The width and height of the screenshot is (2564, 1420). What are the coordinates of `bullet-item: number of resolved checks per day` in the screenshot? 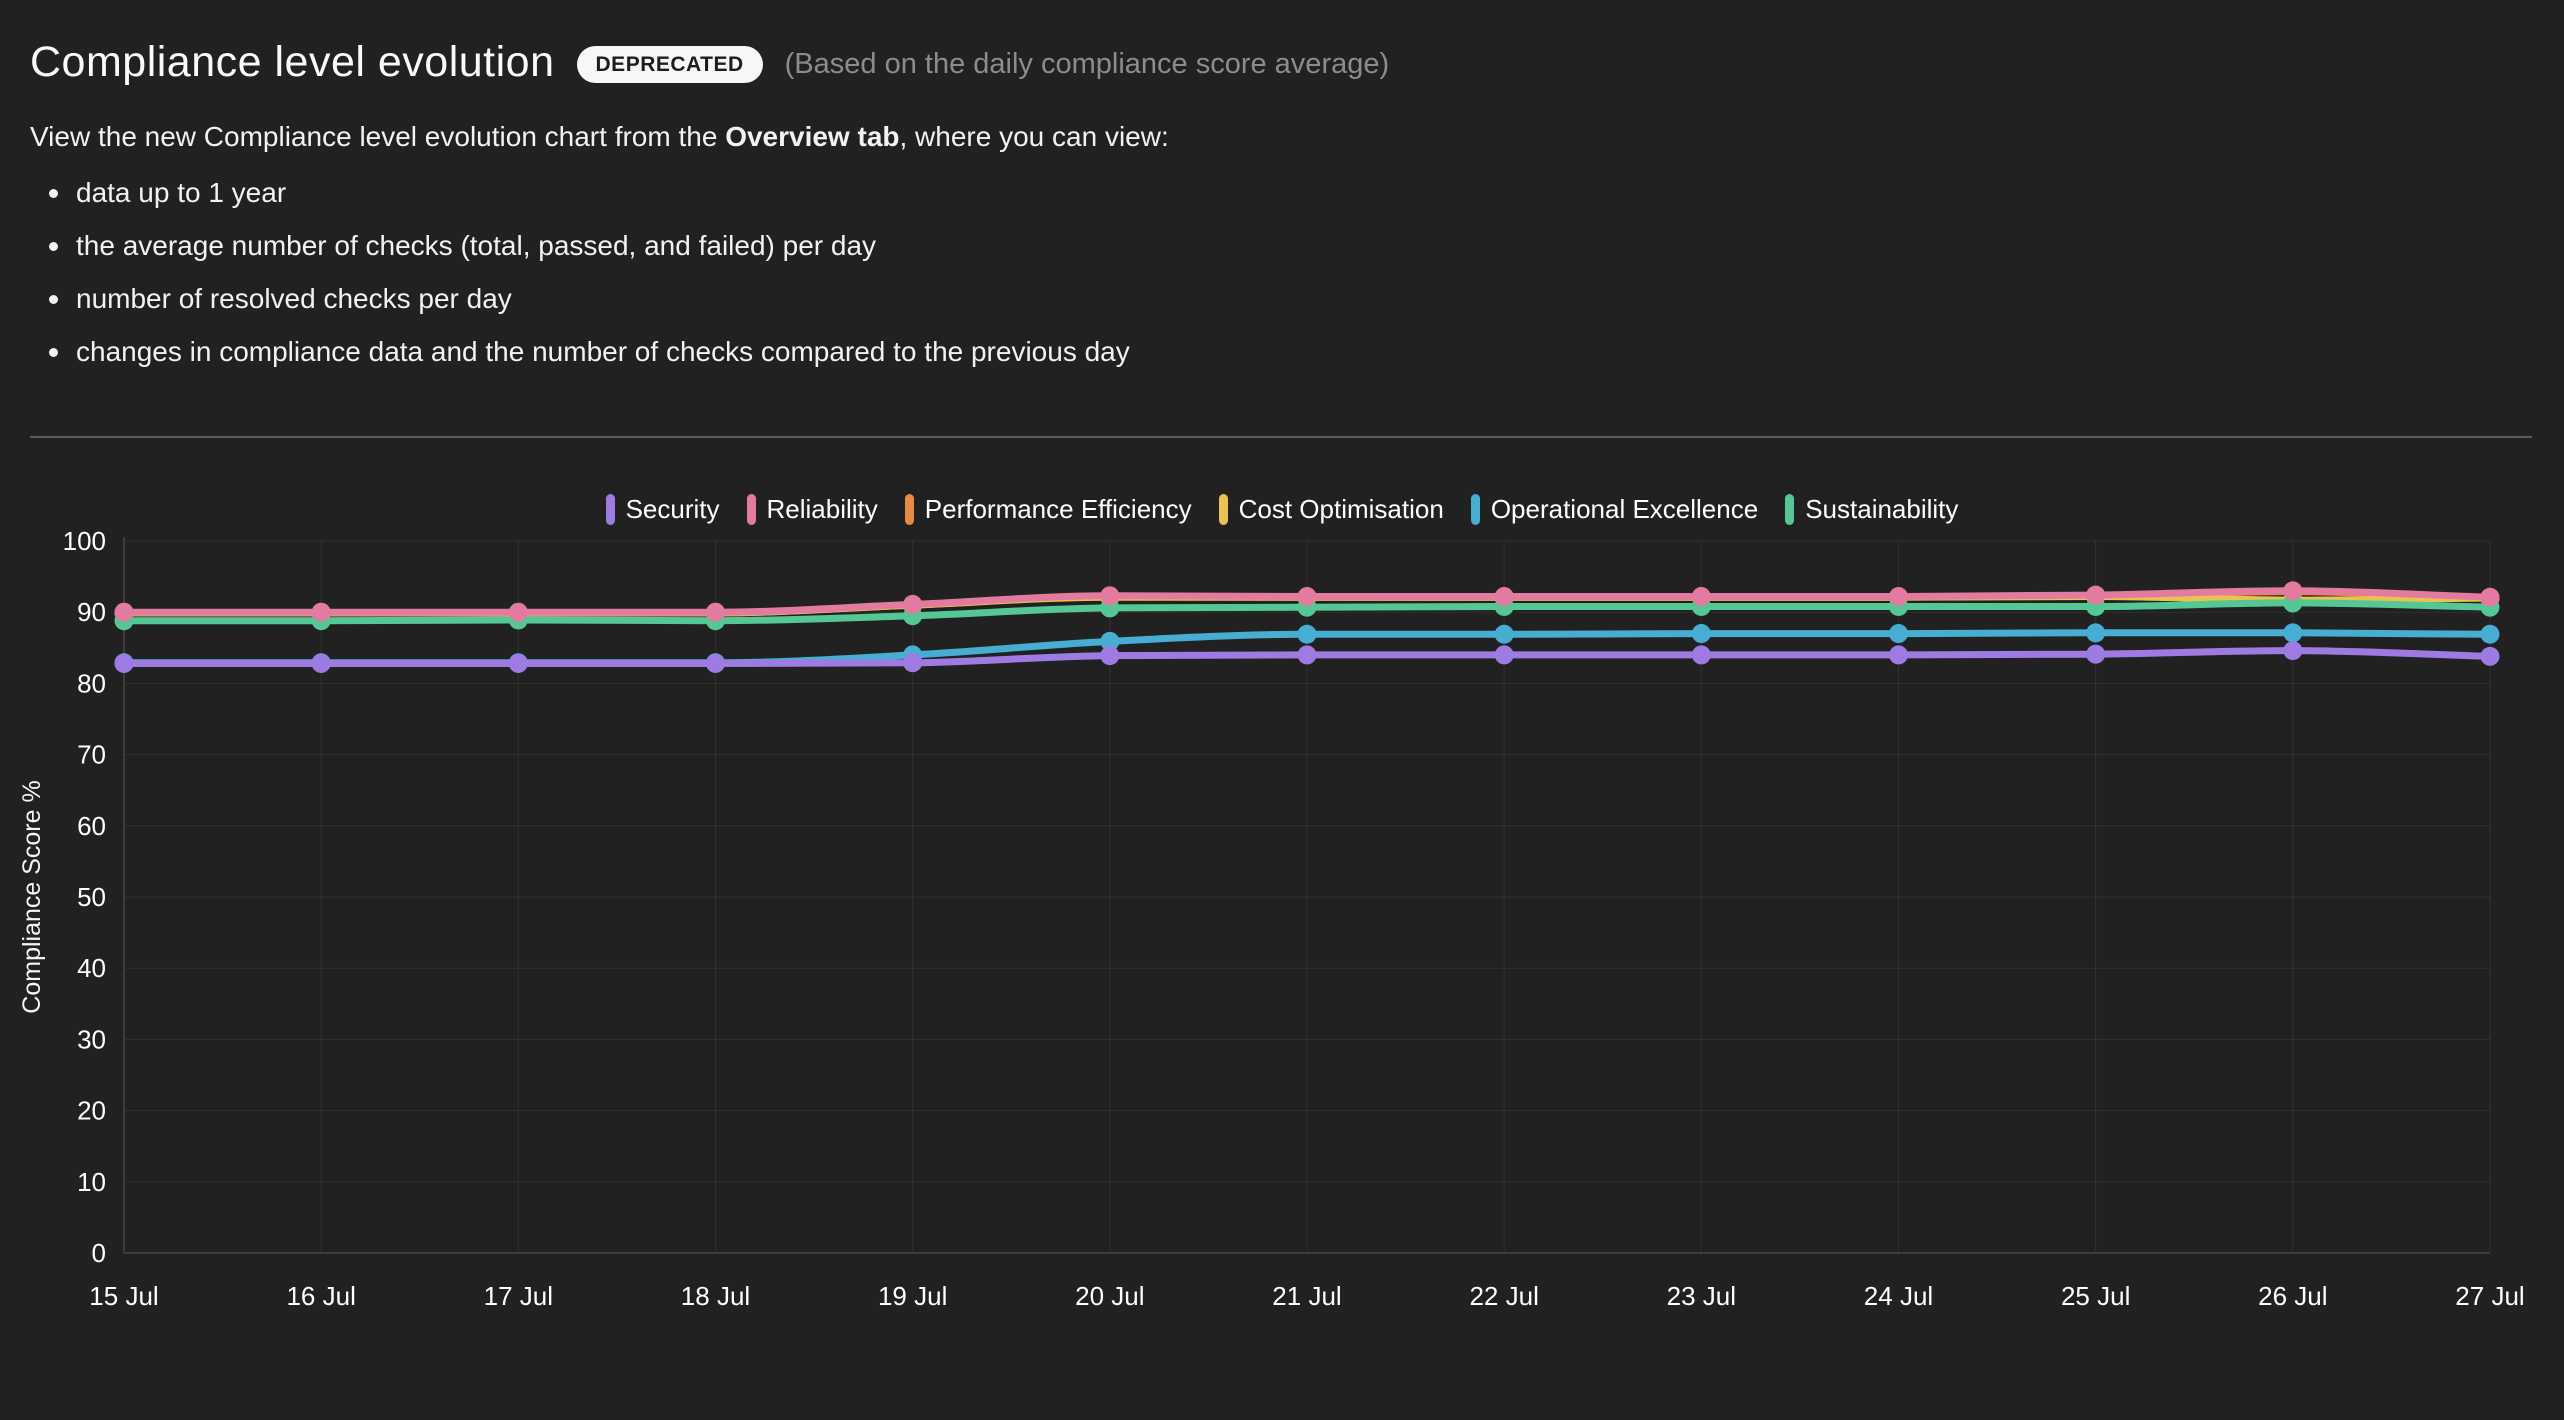 It's located at (1291, 299).